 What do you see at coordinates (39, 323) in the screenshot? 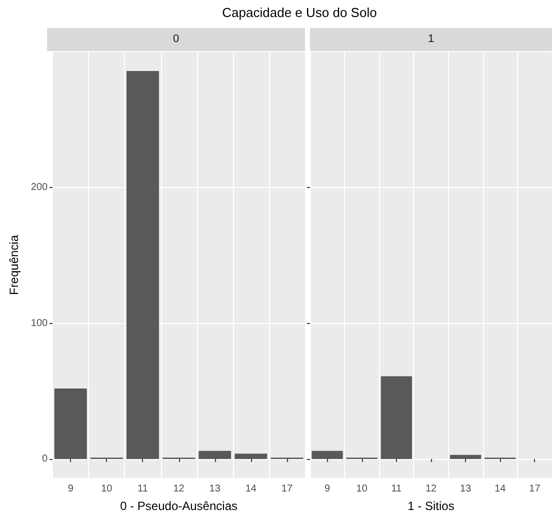
I see `y-tick-label: 100` at bounding box center [39, 323].